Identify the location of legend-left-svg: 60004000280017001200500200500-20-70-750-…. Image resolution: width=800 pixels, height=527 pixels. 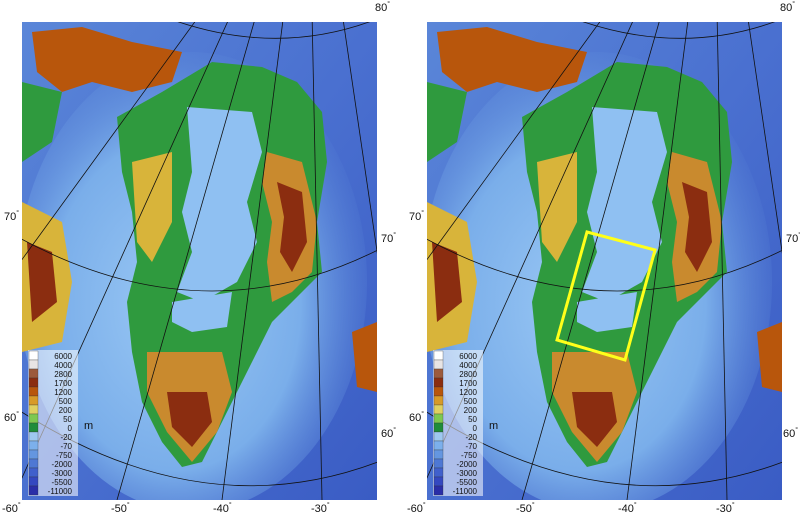
(60, 423).